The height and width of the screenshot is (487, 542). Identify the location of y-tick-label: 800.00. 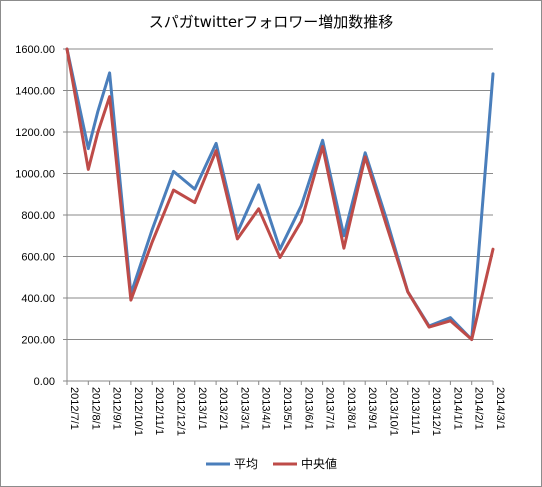
(38, 216).